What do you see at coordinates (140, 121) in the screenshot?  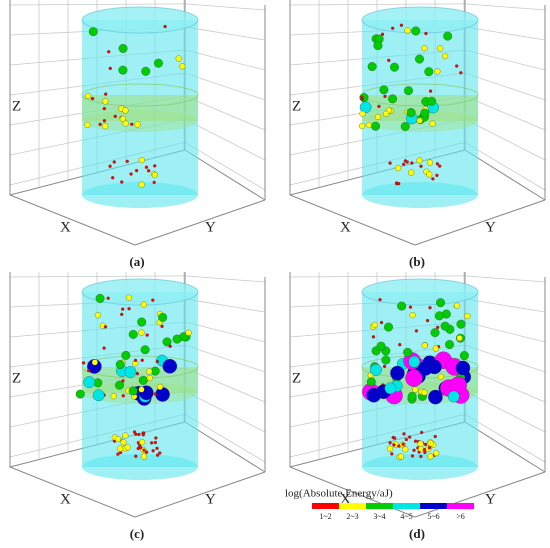 I see `band-edge` at bounding box center [140, 121].